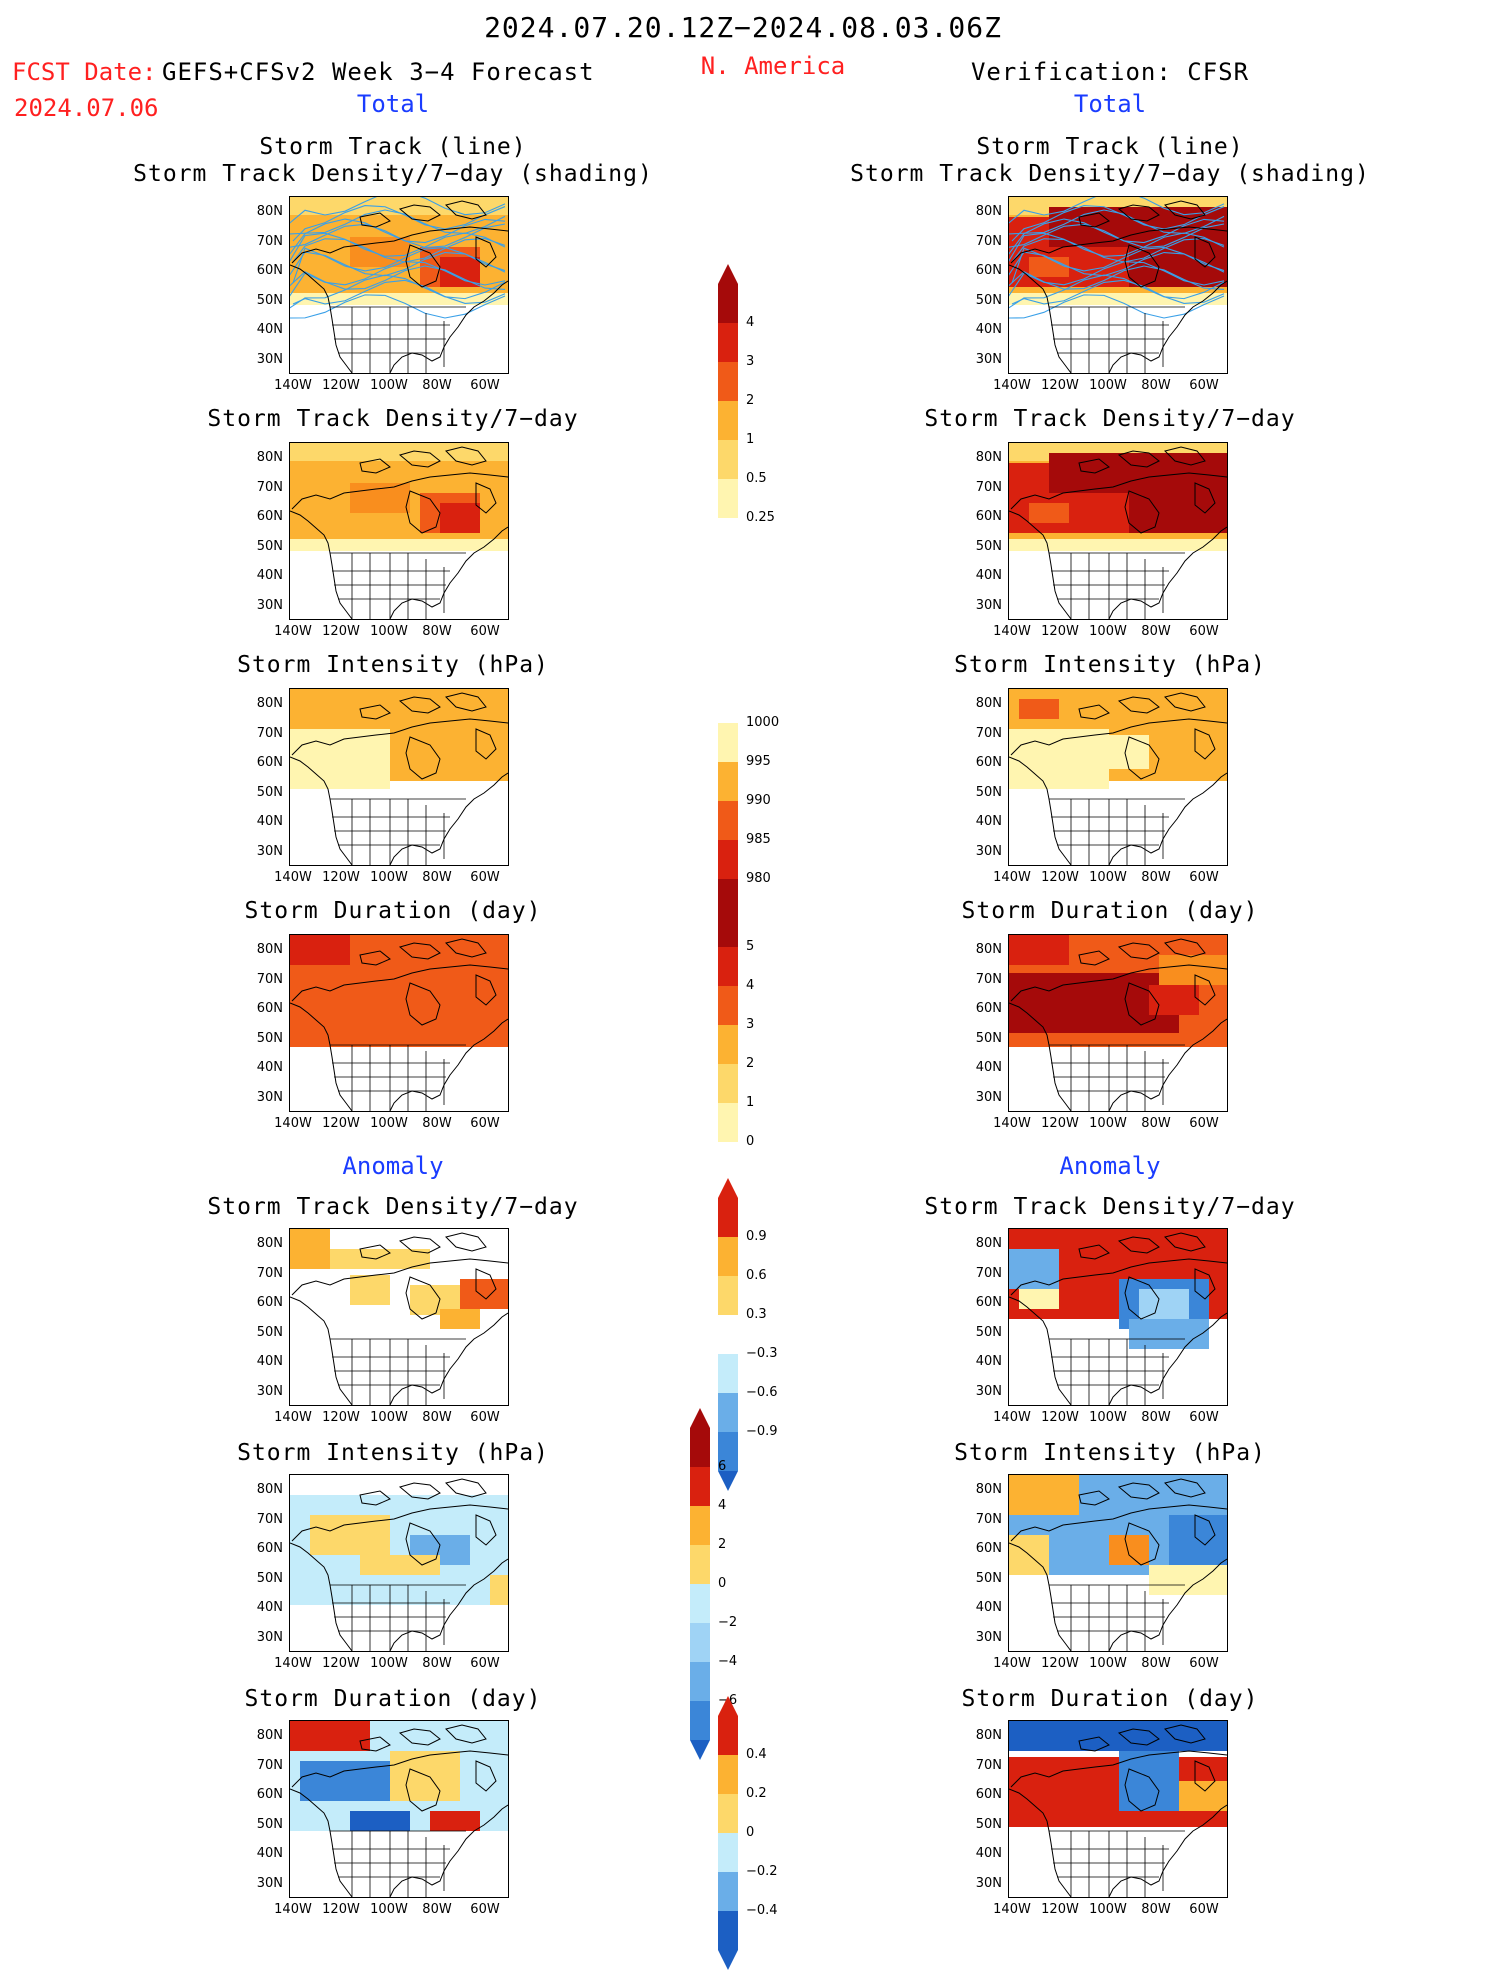 The image size is (1487, 1970). Describe the element at coordinates (1110, 104) in the screenshot. I see `total-right-label: Total` at that location.